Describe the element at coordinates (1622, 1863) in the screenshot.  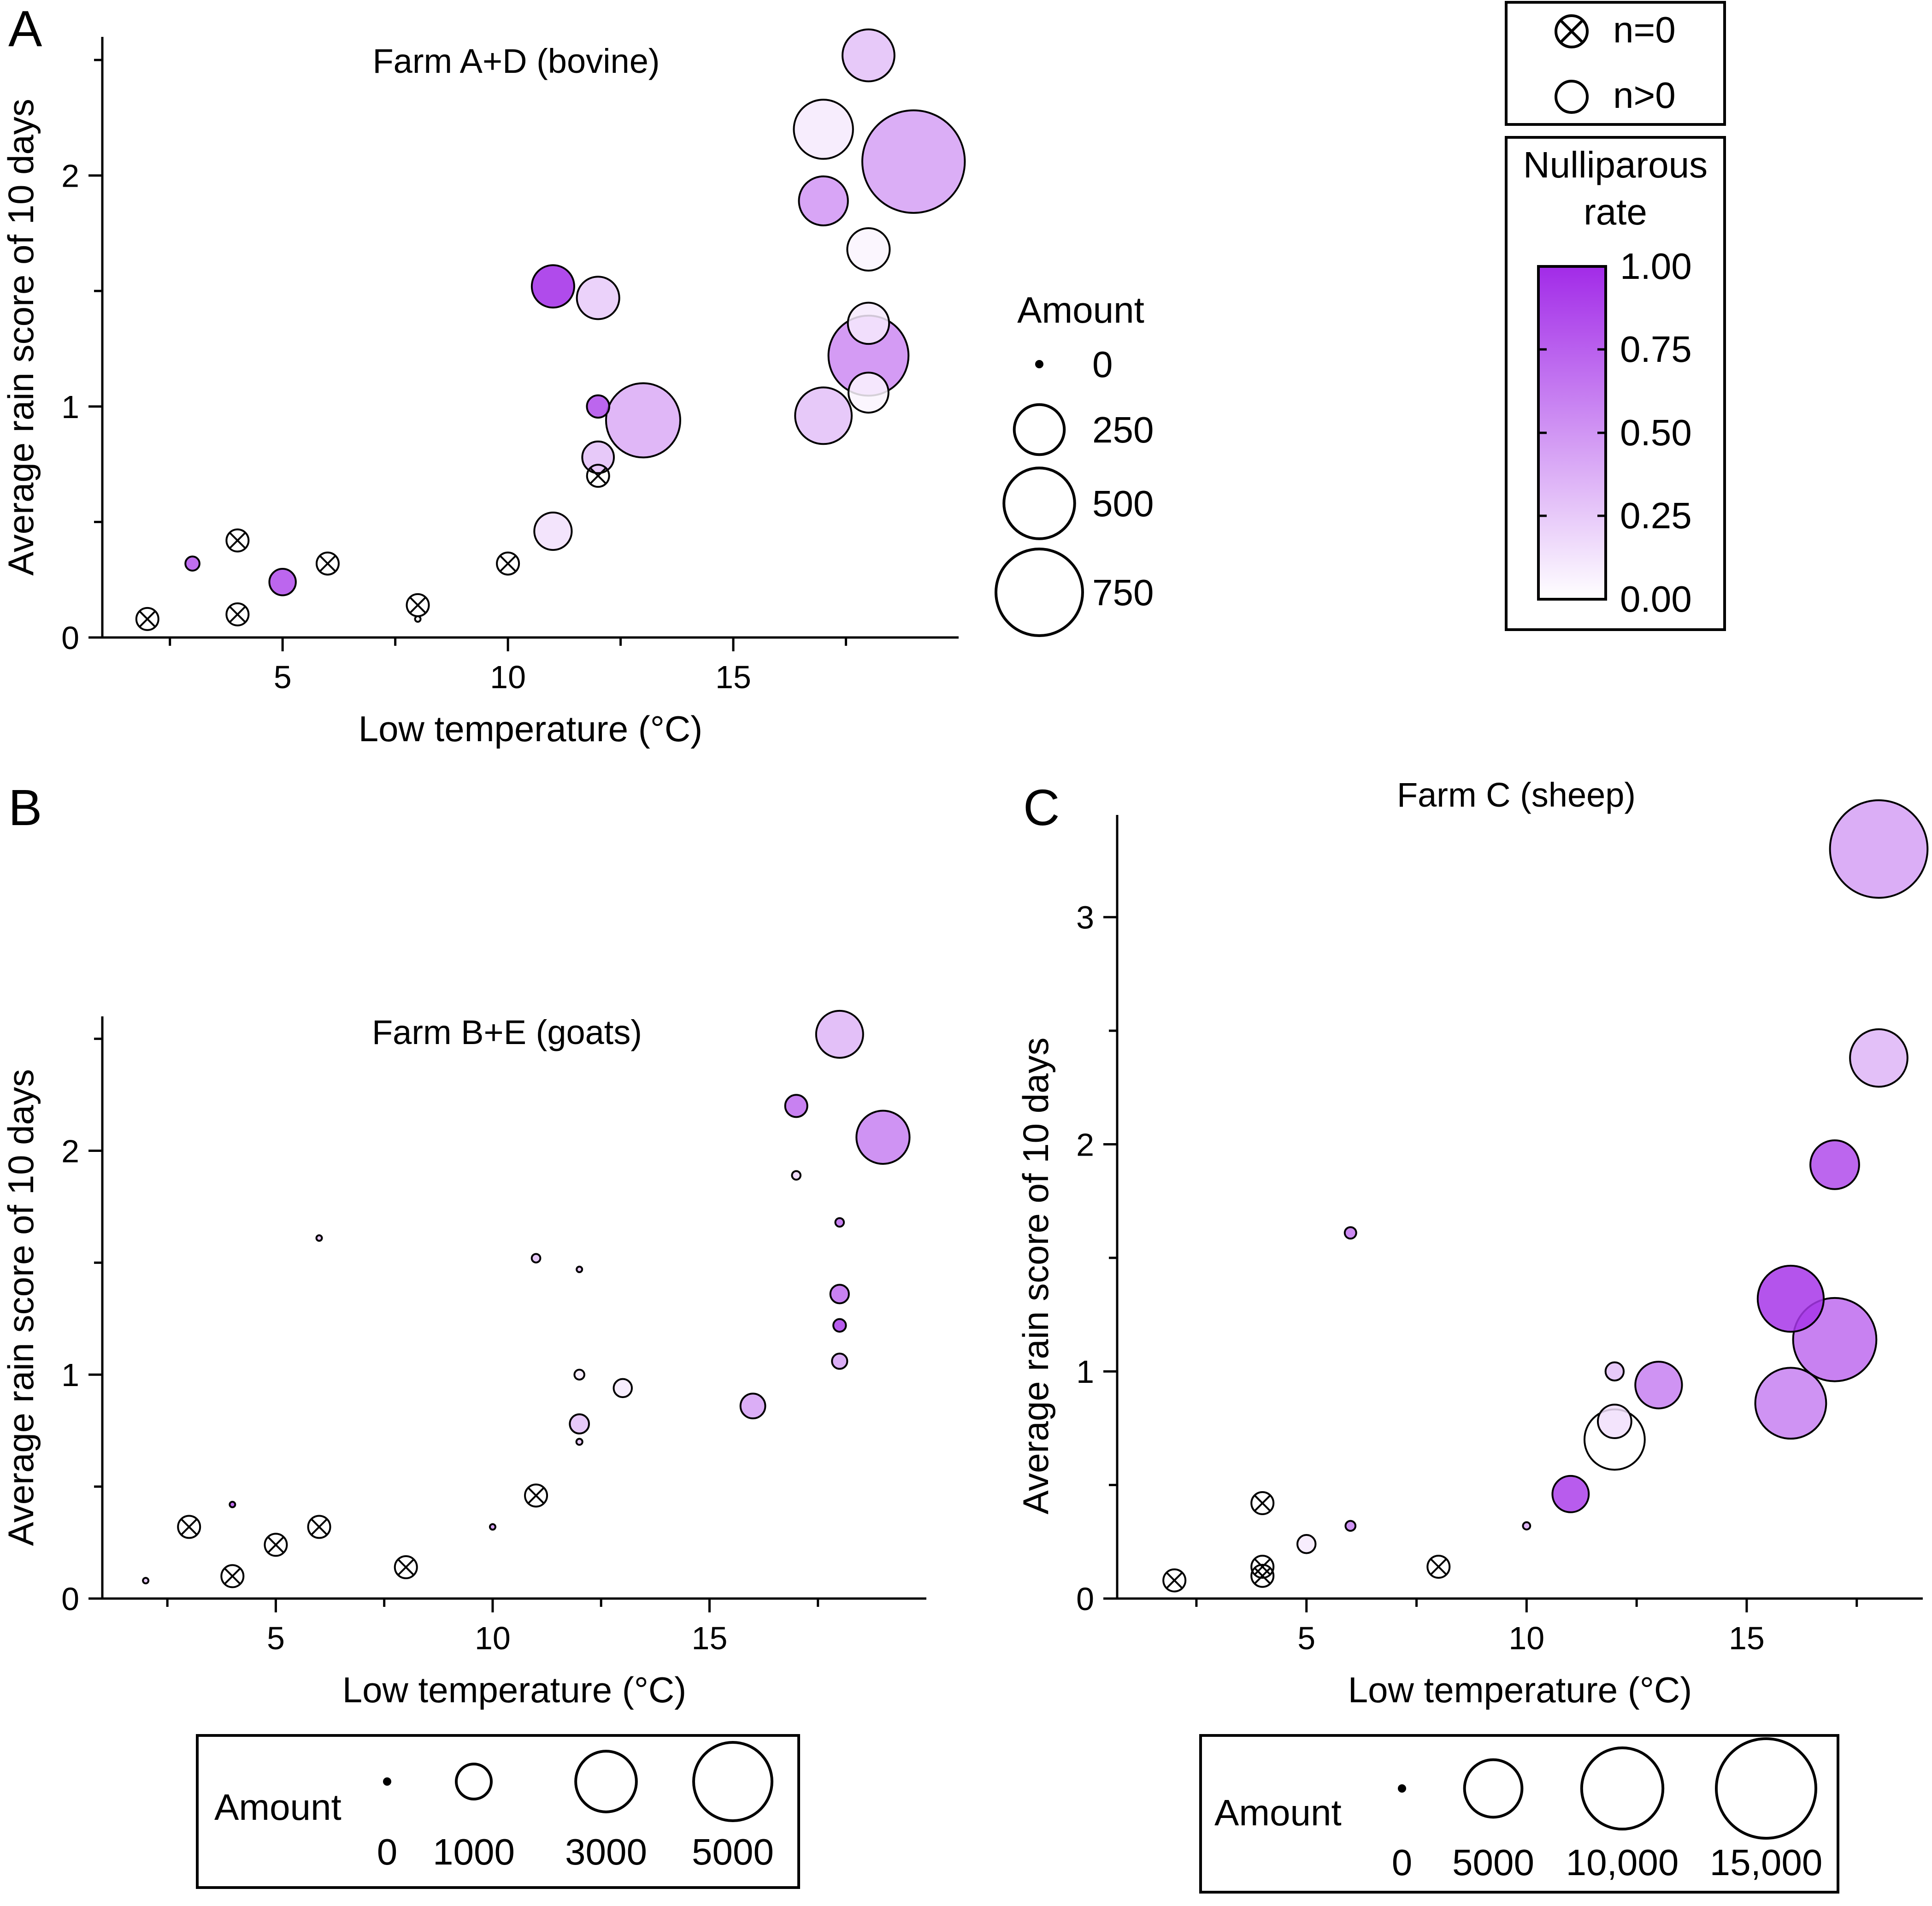
I see `size-legend-label: 10,000` at that location.